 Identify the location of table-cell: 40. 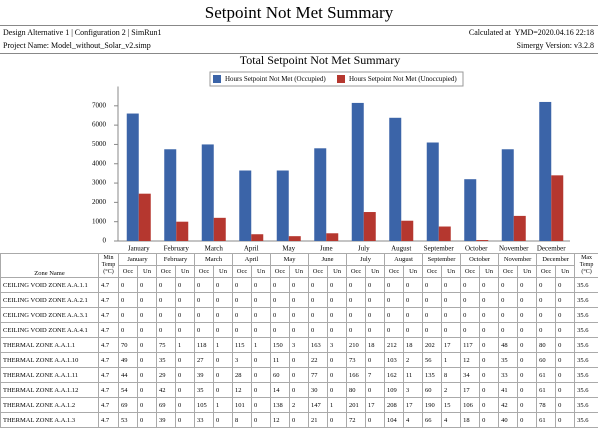
(508, 420).